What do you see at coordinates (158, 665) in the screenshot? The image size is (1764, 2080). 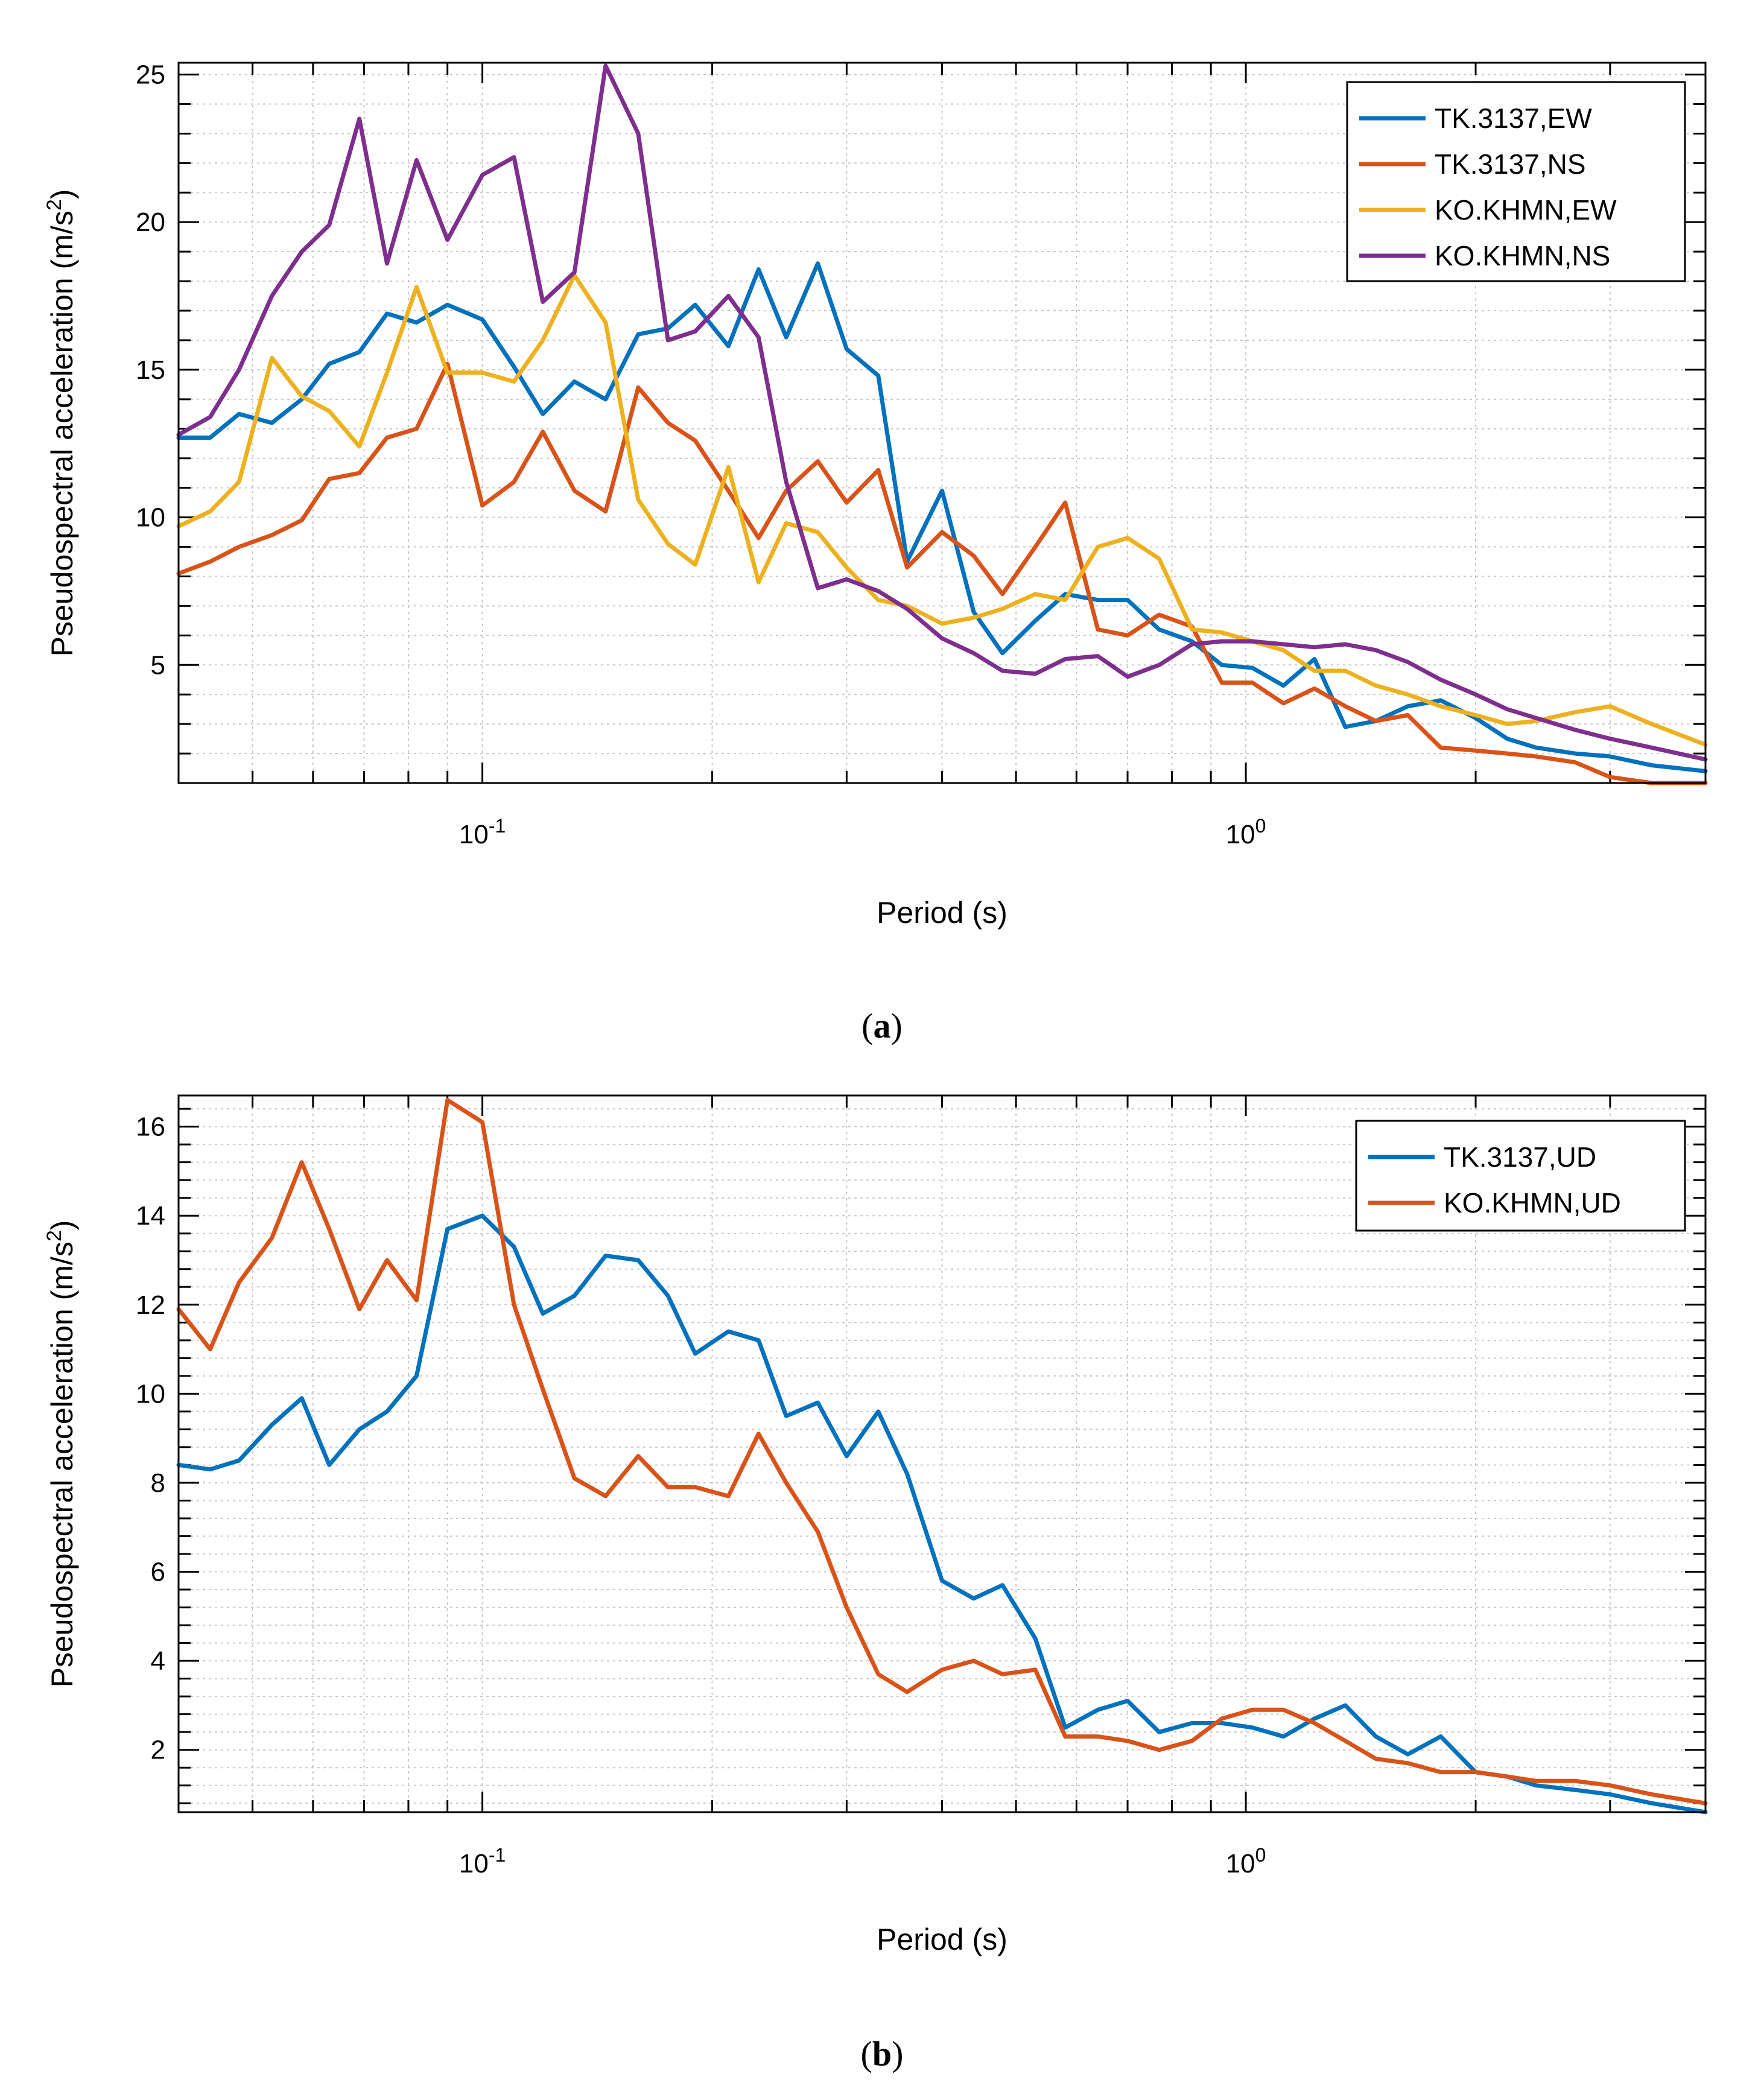 I see `y-tick-label: 5` at bounding box center [158, 665].